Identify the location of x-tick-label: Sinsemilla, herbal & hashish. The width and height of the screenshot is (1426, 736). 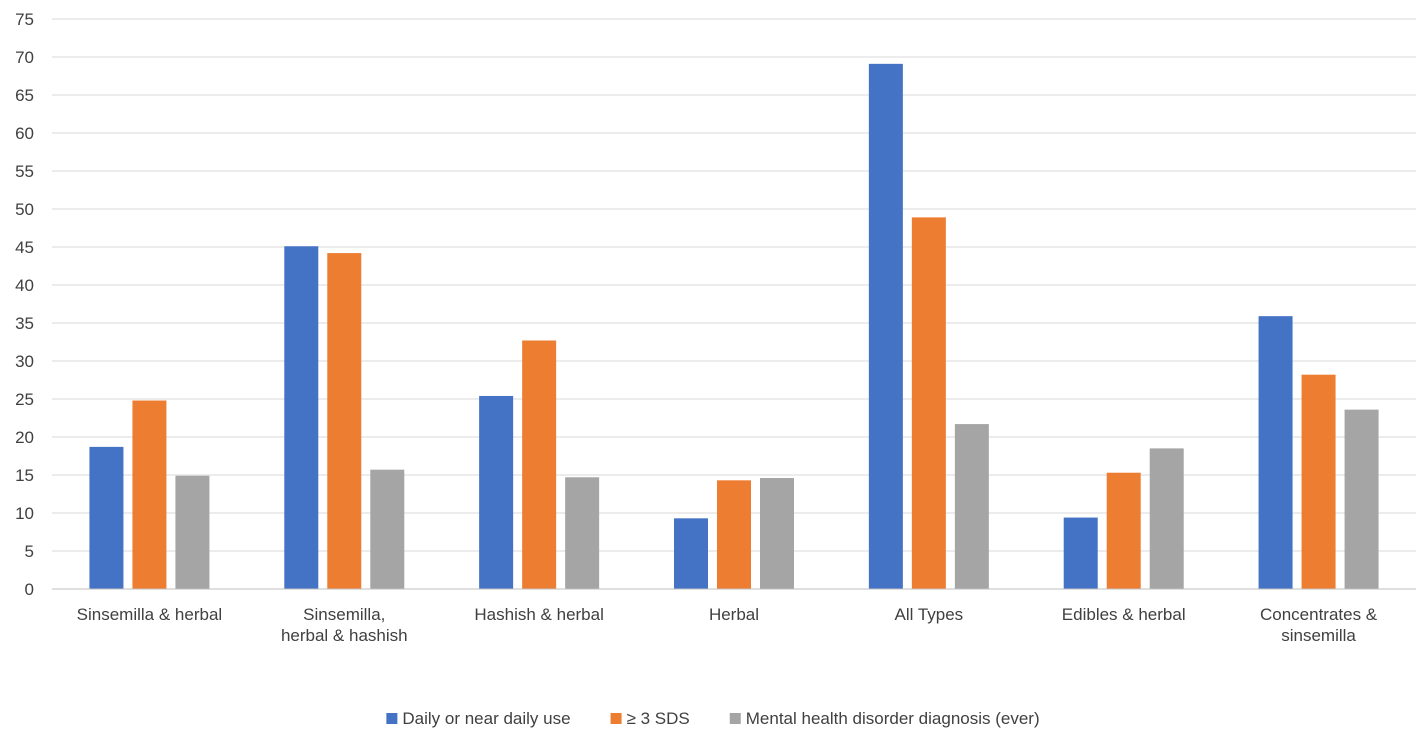
(344, 625).